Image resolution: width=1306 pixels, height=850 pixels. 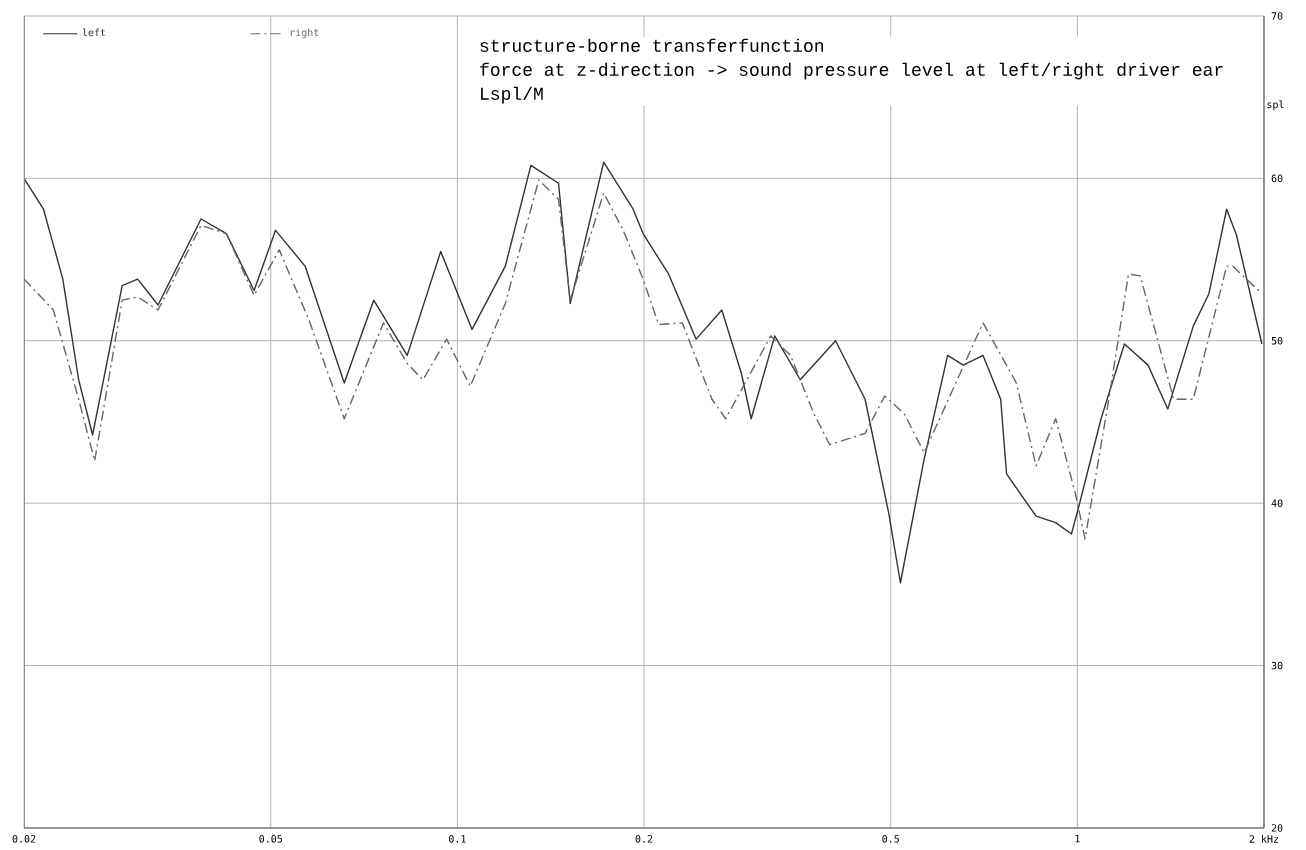 What do you see at coordinates (512, 95) in the screenshot?
I see `annotation: Lspl/M` at bounding box center [512, 95].